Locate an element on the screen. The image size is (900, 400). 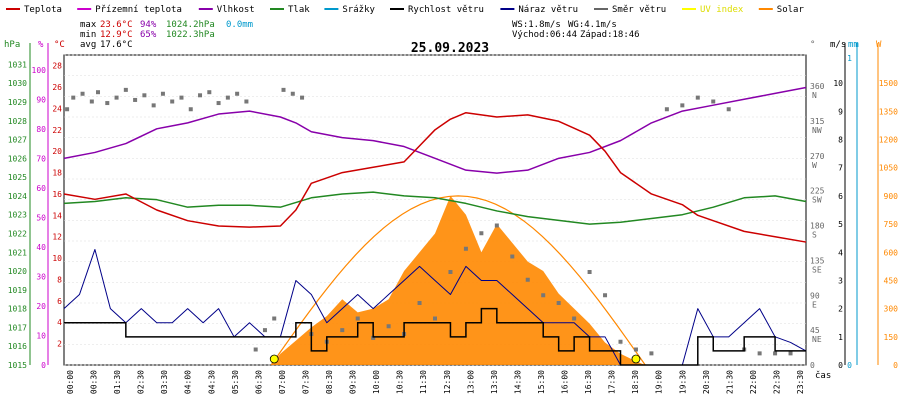
tick-pressure: 1028 is located at coordinates (17, 121).